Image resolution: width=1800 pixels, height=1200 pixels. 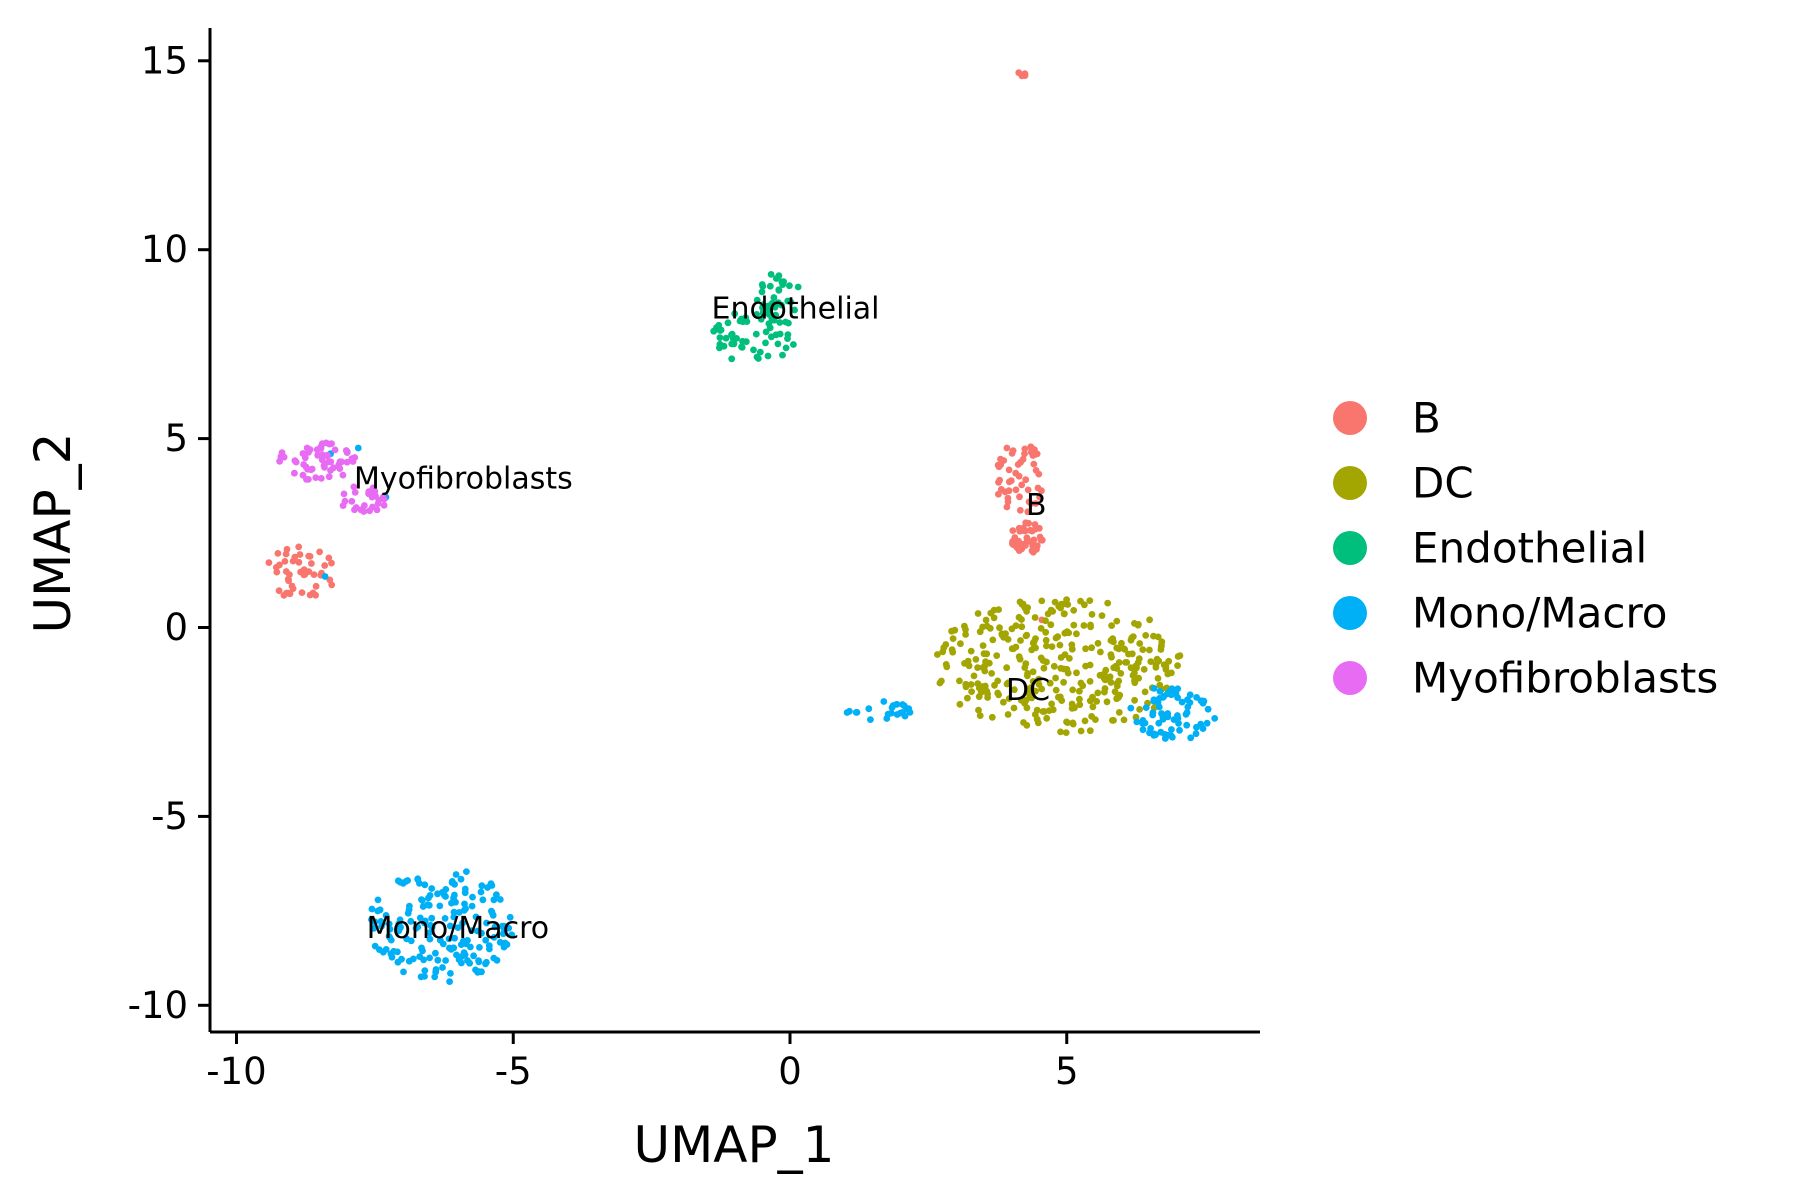 What do you see at coordinates (1036, 505) in the screenshot?
I see `cluster-label-b: B` at bounding box center [1036, 505].